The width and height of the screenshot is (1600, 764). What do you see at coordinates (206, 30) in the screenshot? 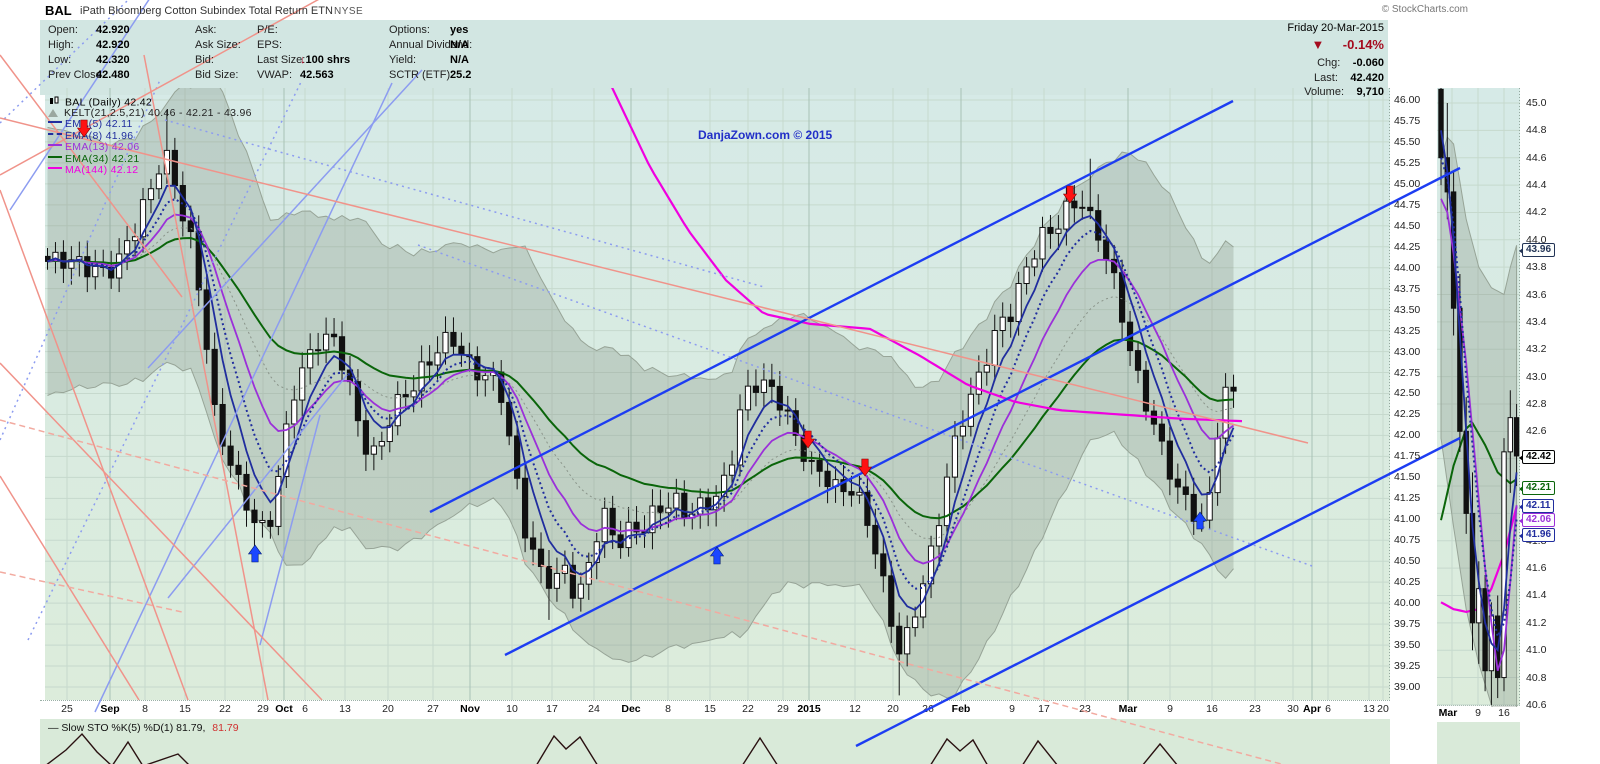
I see `quote-label: Ask:` at bounding box center [206, 30].